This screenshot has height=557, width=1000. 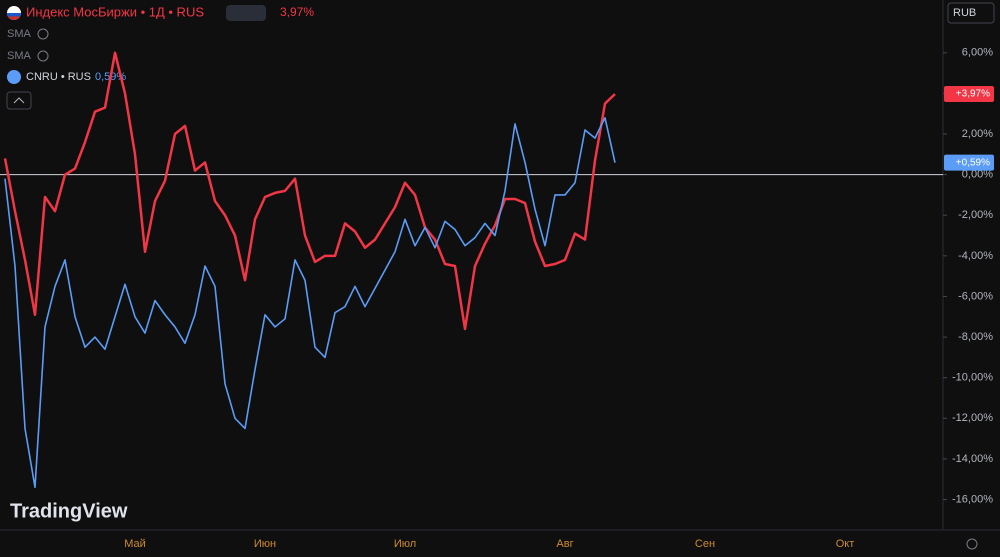 I want to click on symbol-icon, so click(x=14, y=77).